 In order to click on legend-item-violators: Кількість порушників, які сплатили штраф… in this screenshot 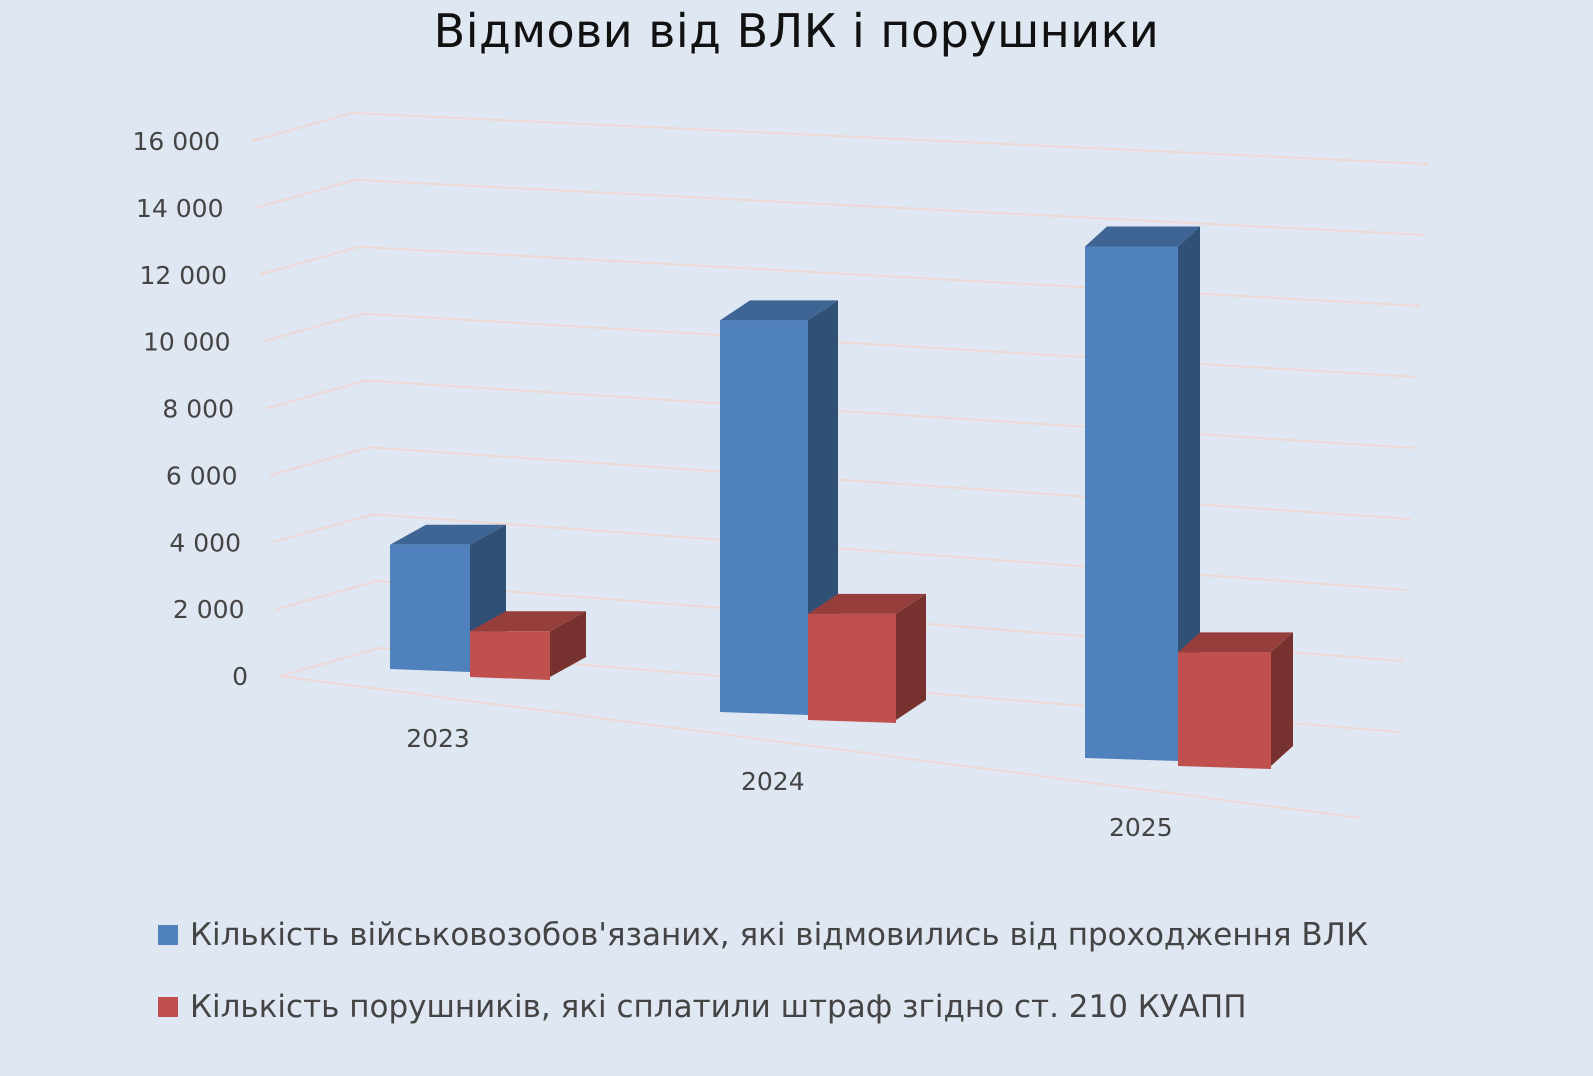, I will do `click(763, 1007)`.